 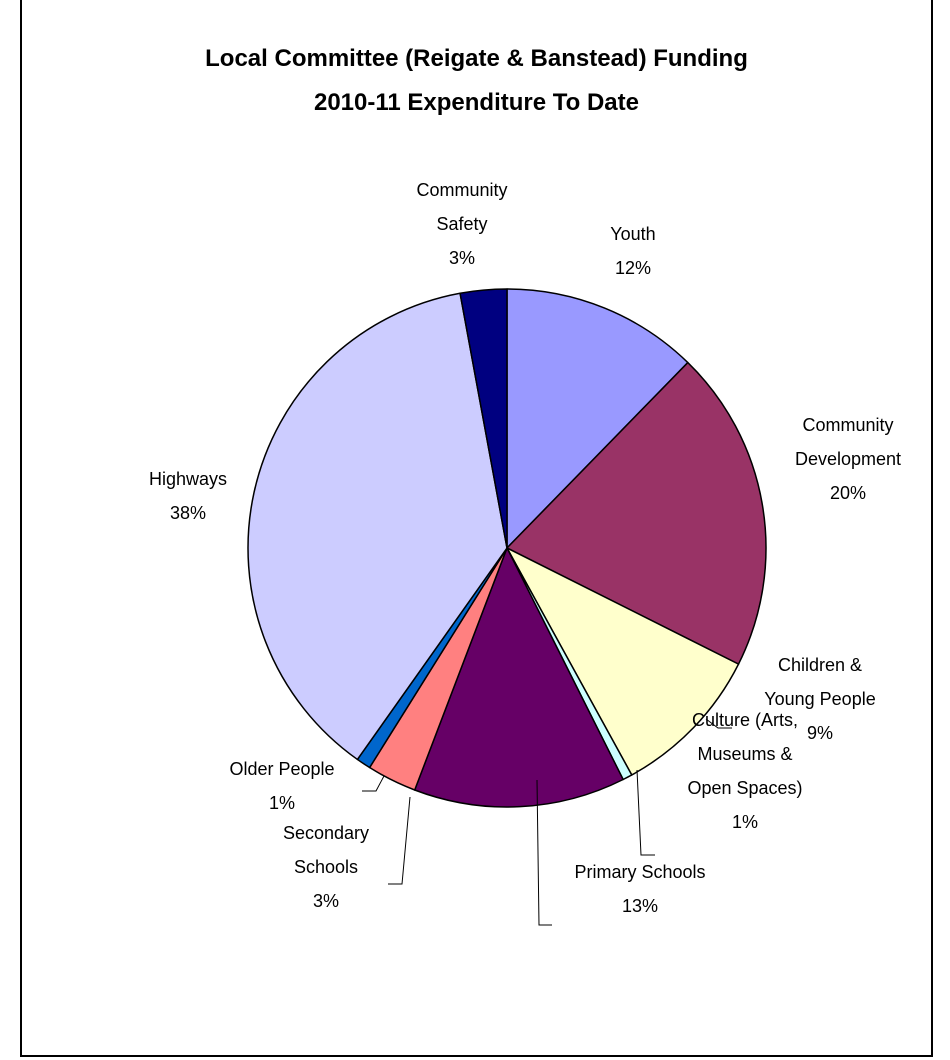 What do you see at coordinates (848, 493) in the screenshot?
I see `slice-percent-label: 20%` at bounding box center [848, 493].